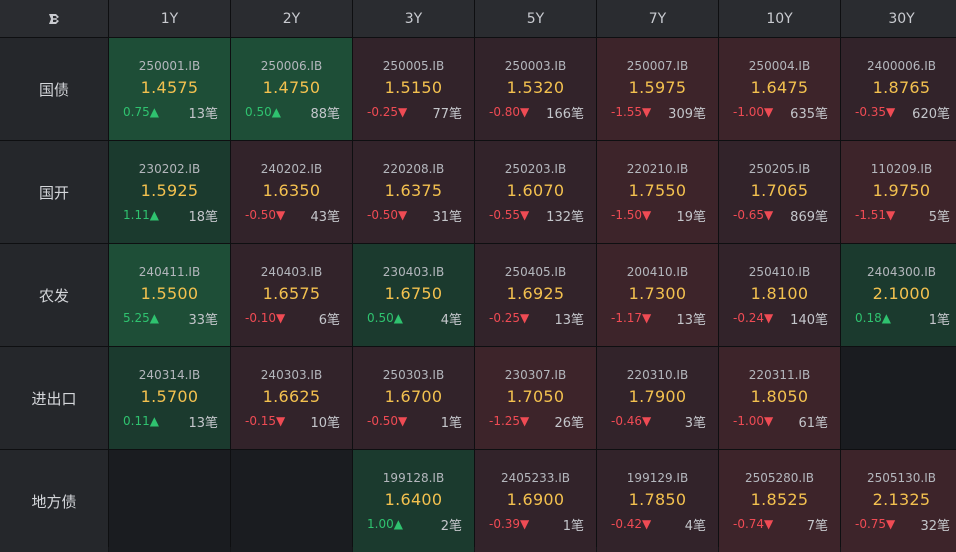 This screenshot has width=956, height=552. What do you see at coordinates (901, 65) in the screenshot?
I see `bond-code: 2400006.IB` at bounding box center [901, 65].